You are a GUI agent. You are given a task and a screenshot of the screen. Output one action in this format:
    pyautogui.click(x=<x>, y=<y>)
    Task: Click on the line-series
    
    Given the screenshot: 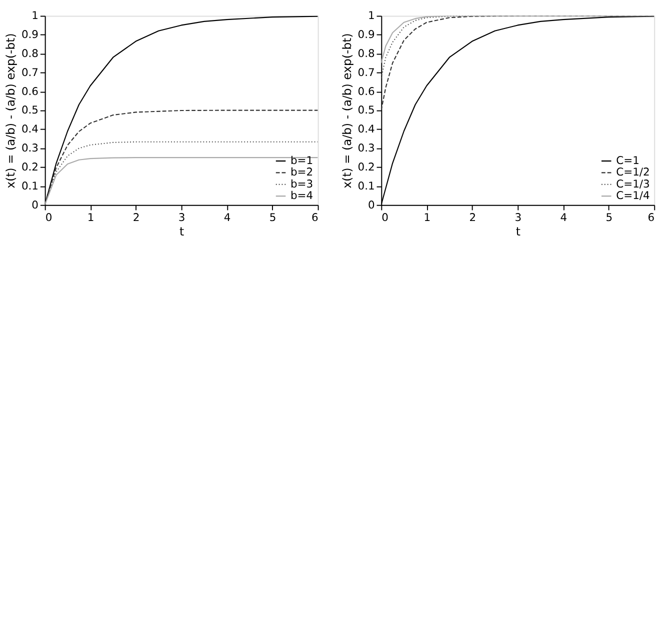 What is the action you would take?
    pyautogui.click(x=517, y=40)
    